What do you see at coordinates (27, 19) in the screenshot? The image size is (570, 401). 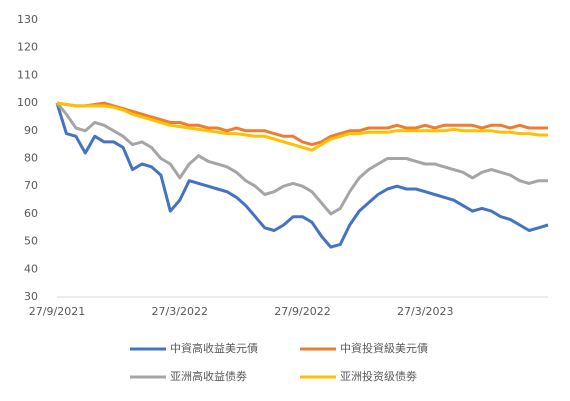 I see `y-tick-label: 130` at bounding box center [27, 19].